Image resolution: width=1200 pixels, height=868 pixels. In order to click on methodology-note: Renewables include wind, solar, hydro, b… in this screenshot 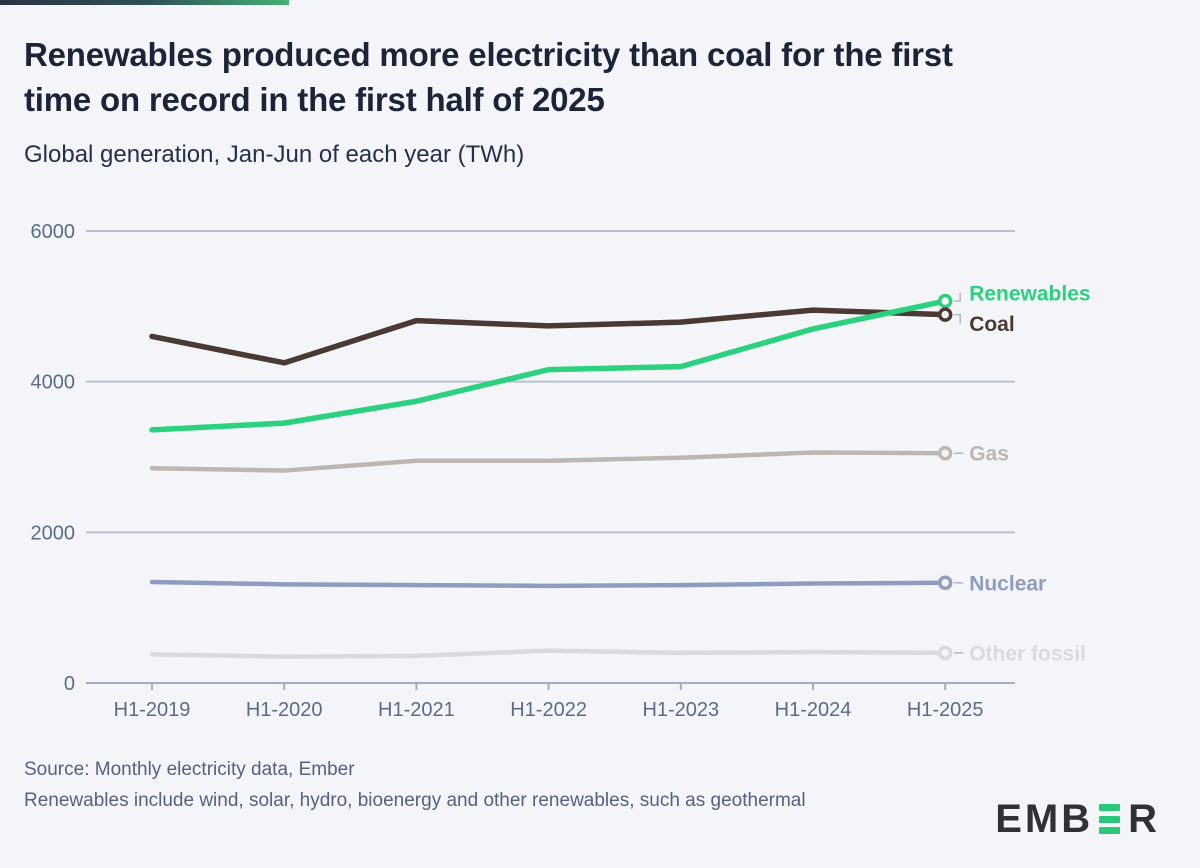, I will do `click(415, 800)`.